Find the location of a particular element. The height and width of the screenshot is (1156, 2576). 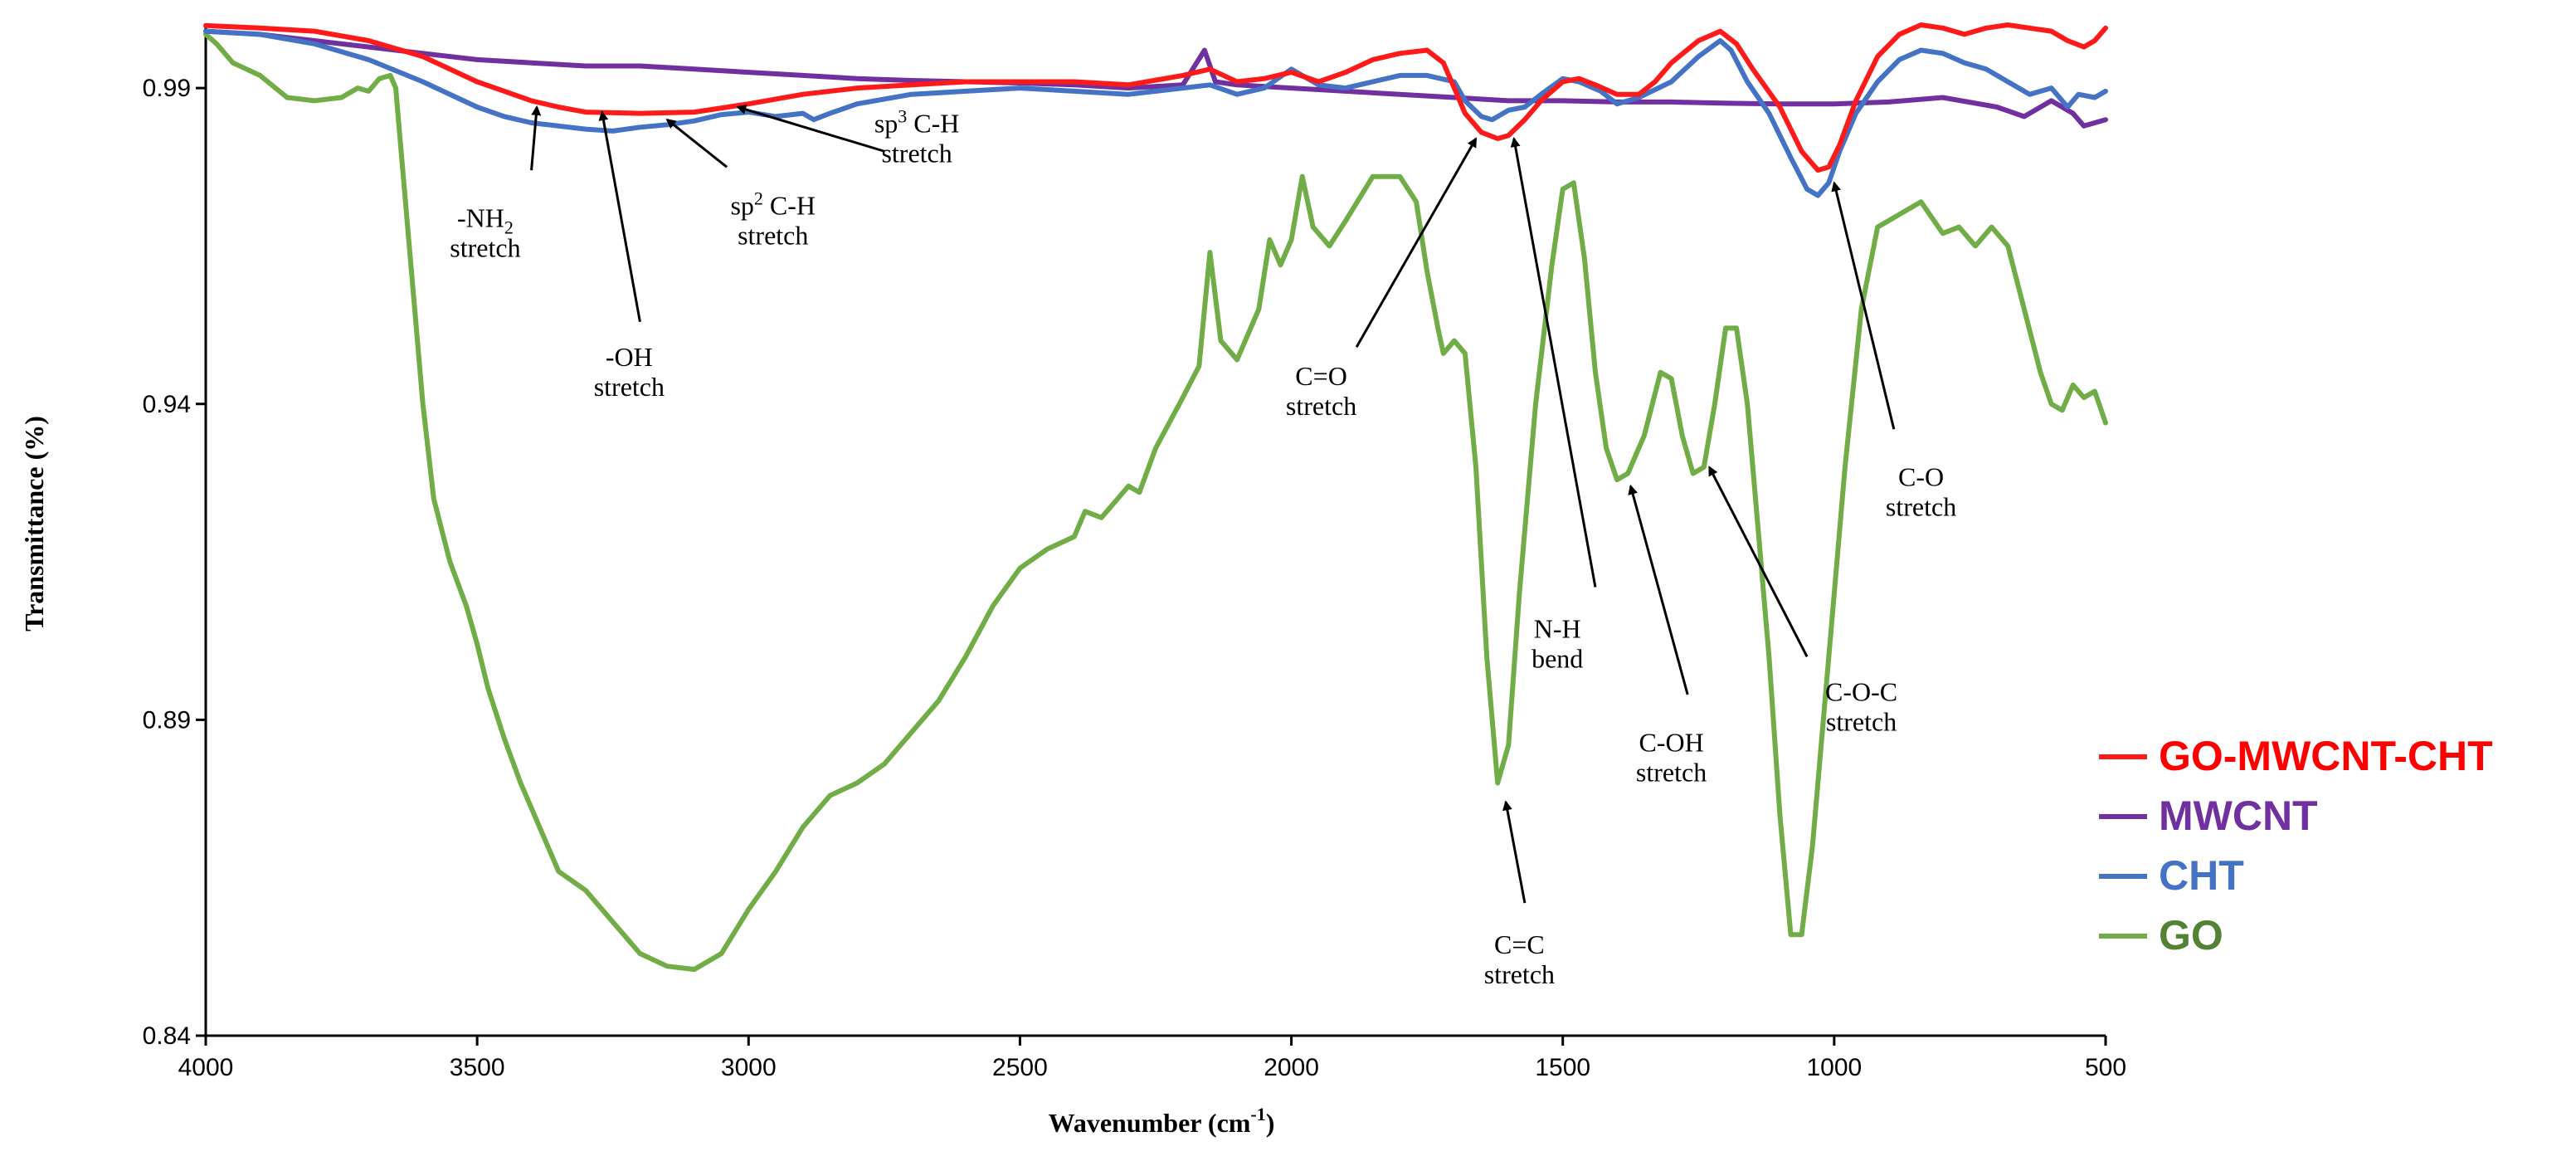

legend-label: MWCNT is located at coordinates (2238, 816).